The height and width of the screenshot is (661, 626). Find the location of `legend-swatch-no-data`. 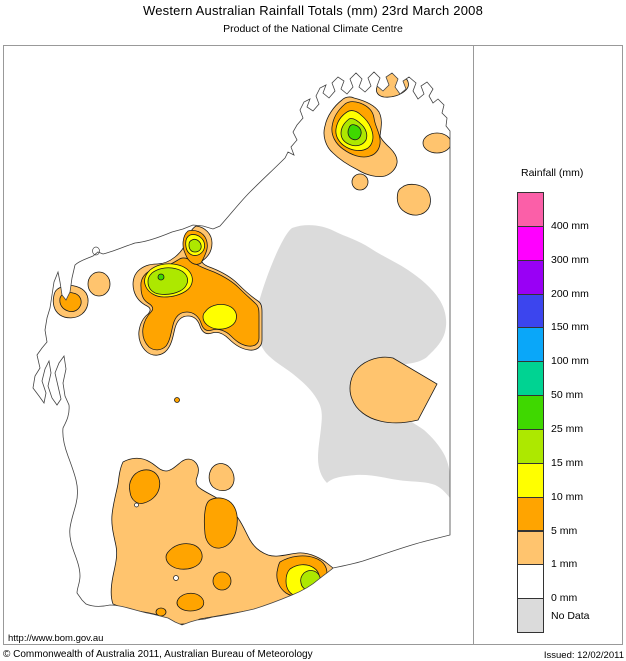

legend-swatch-no-data is located at coordinates (530, 616).